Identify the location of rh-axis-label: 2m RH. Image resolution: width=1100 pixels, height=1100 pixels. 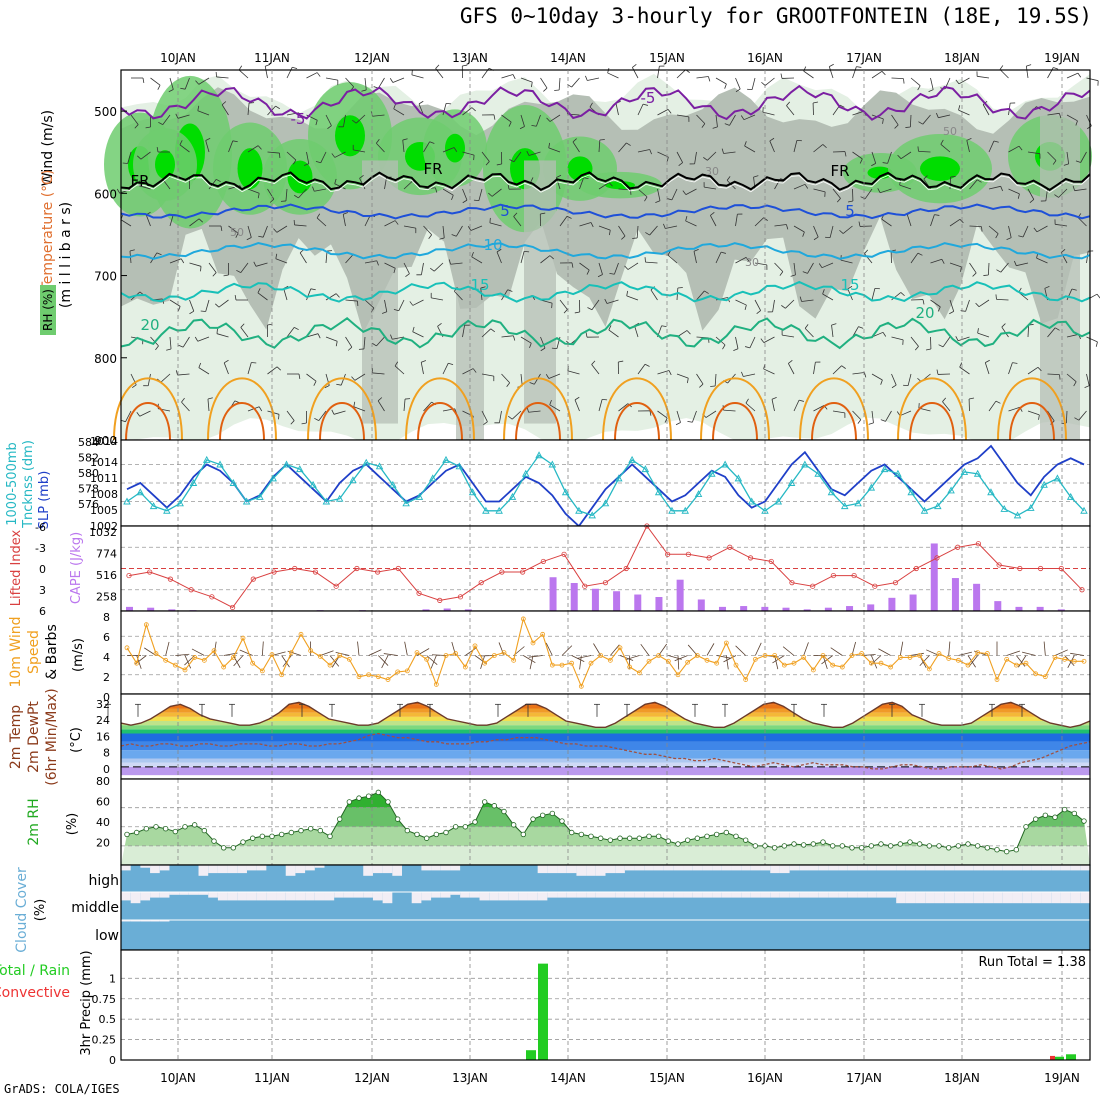
(34, 821).